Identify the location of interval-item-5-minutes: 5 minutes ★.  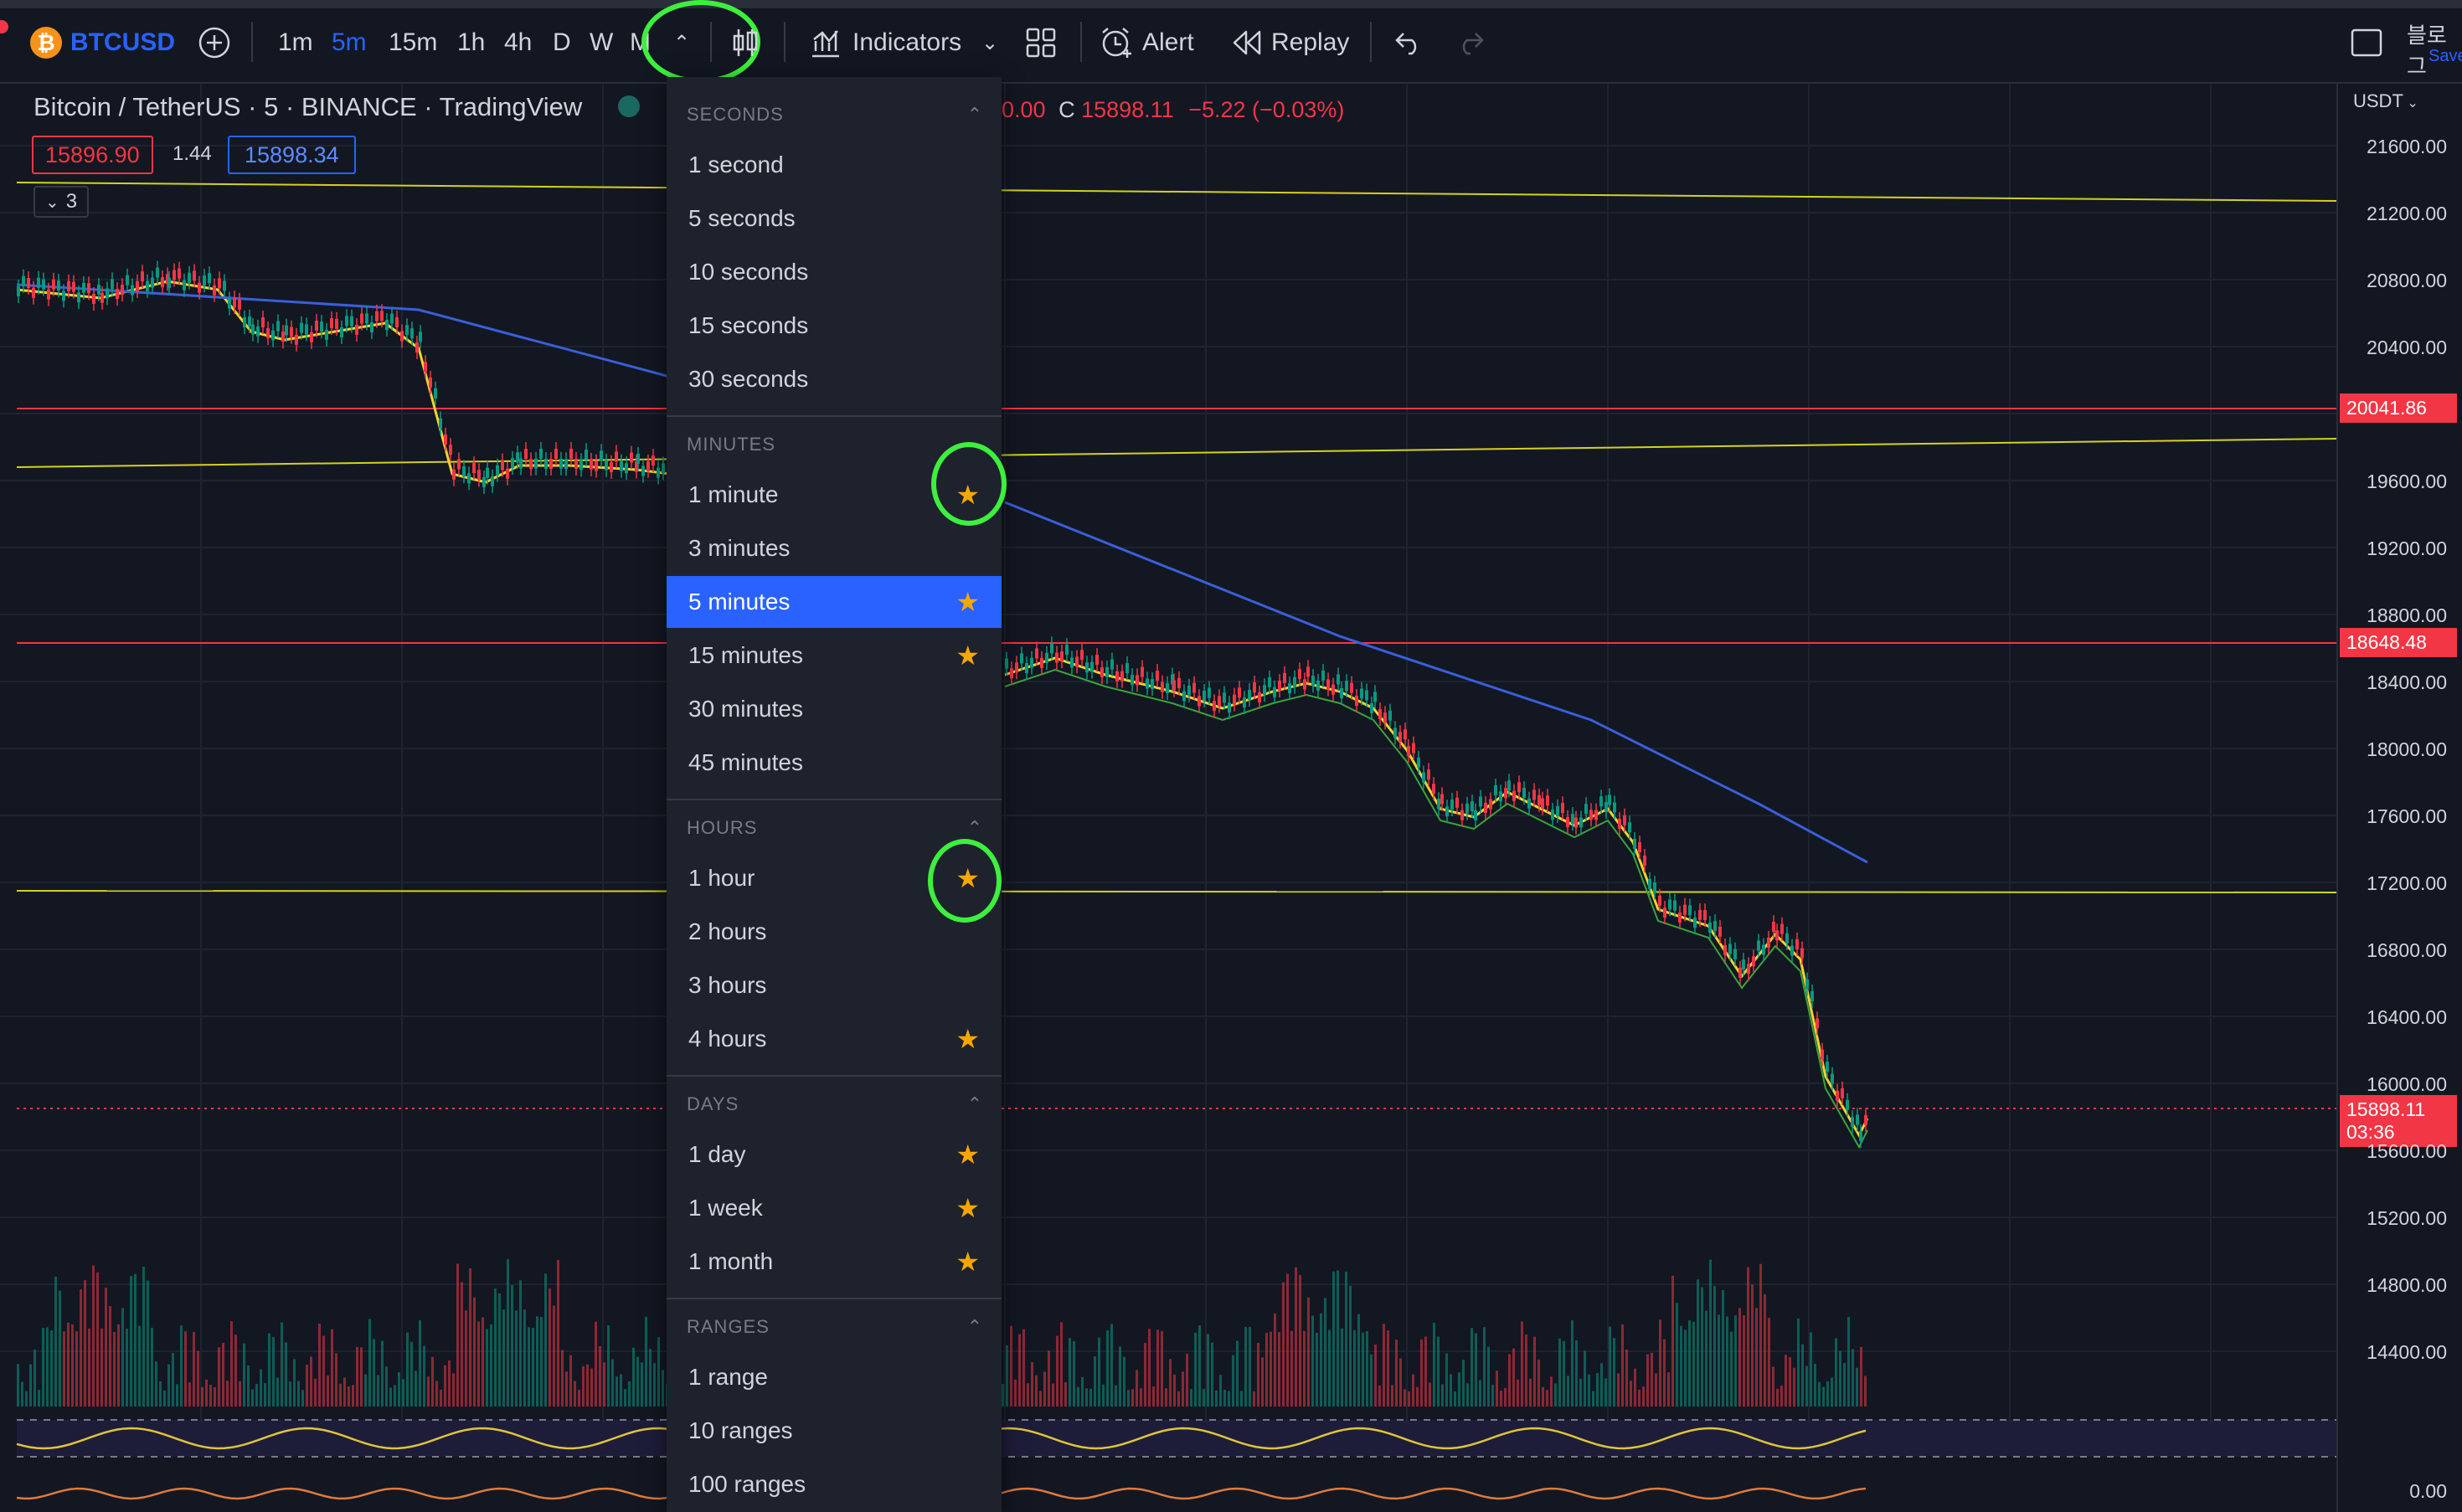
(834, 602).